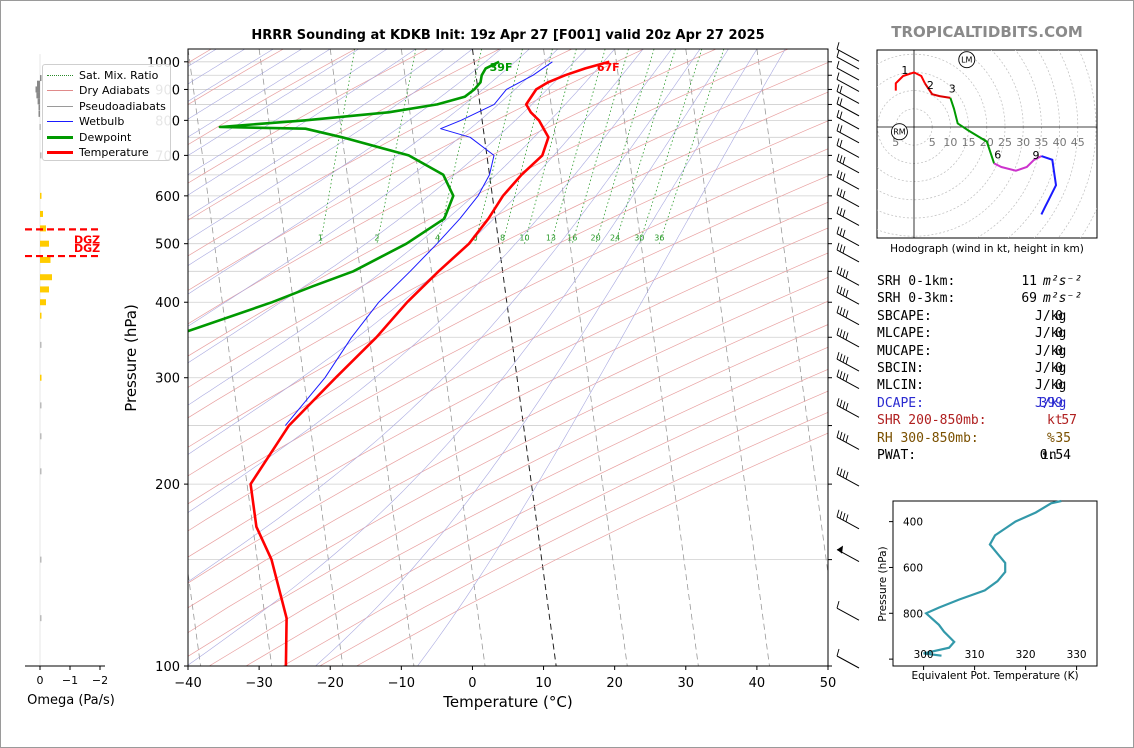 The image size is (1134, 748). I want to click on index-row: MLCAPE: 0 J/kg, so click(997, 333).